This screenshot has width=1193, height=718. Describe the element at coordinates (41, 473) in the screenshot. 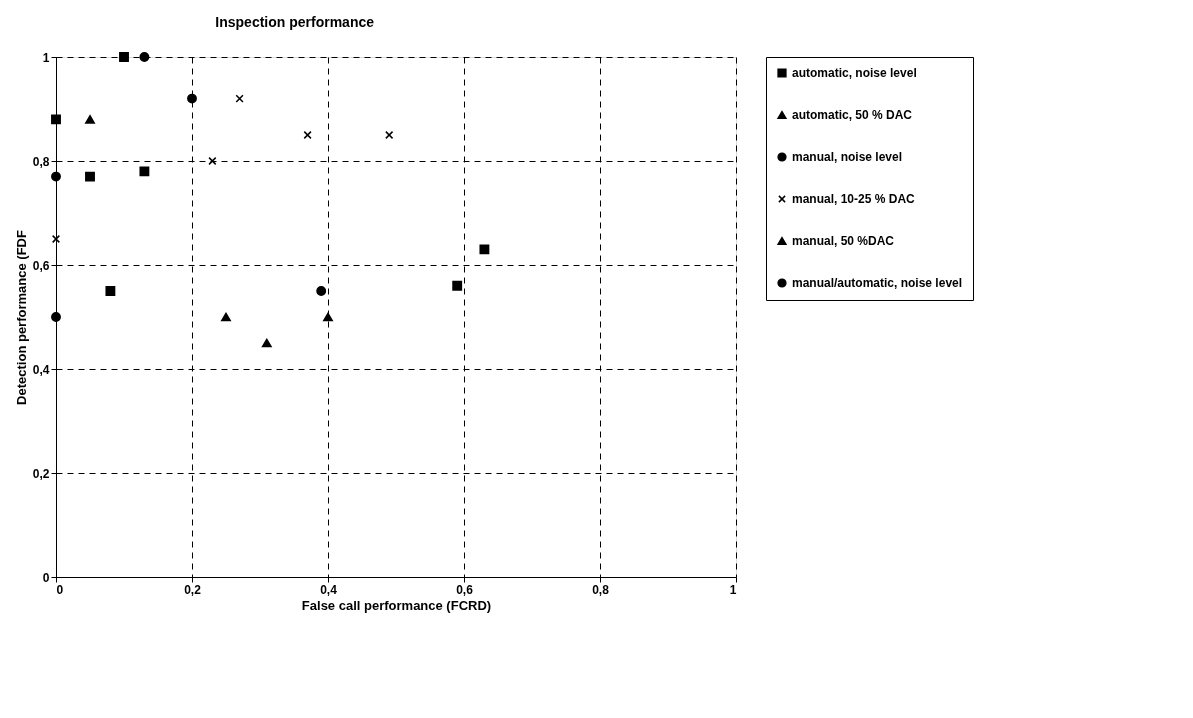

I see `y-tick-label: 0,2` at that location.